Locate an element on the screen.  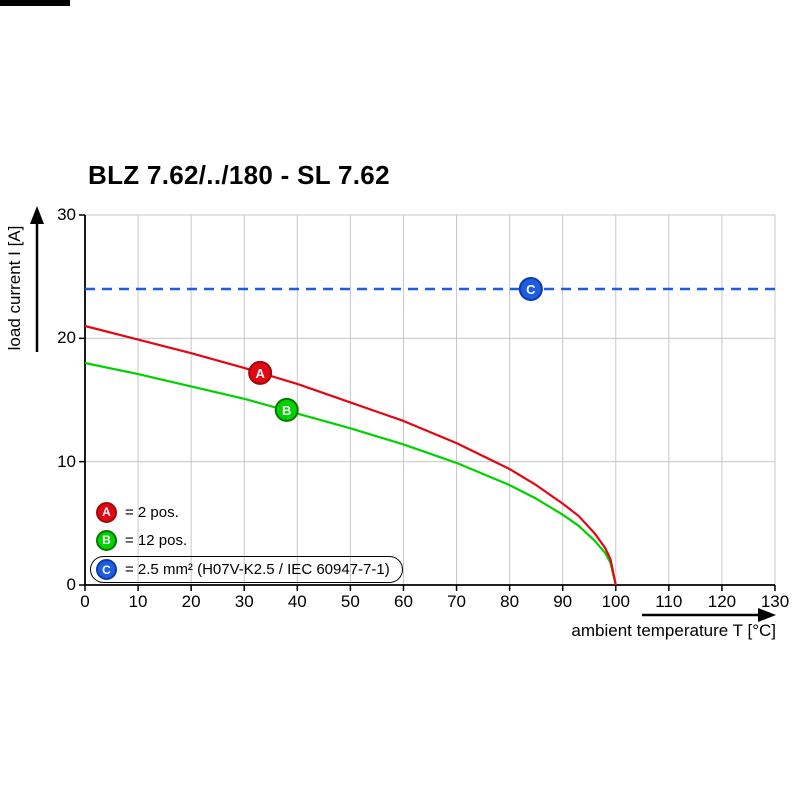
x-tick-label: 40 is located at coordinates (297, 601).